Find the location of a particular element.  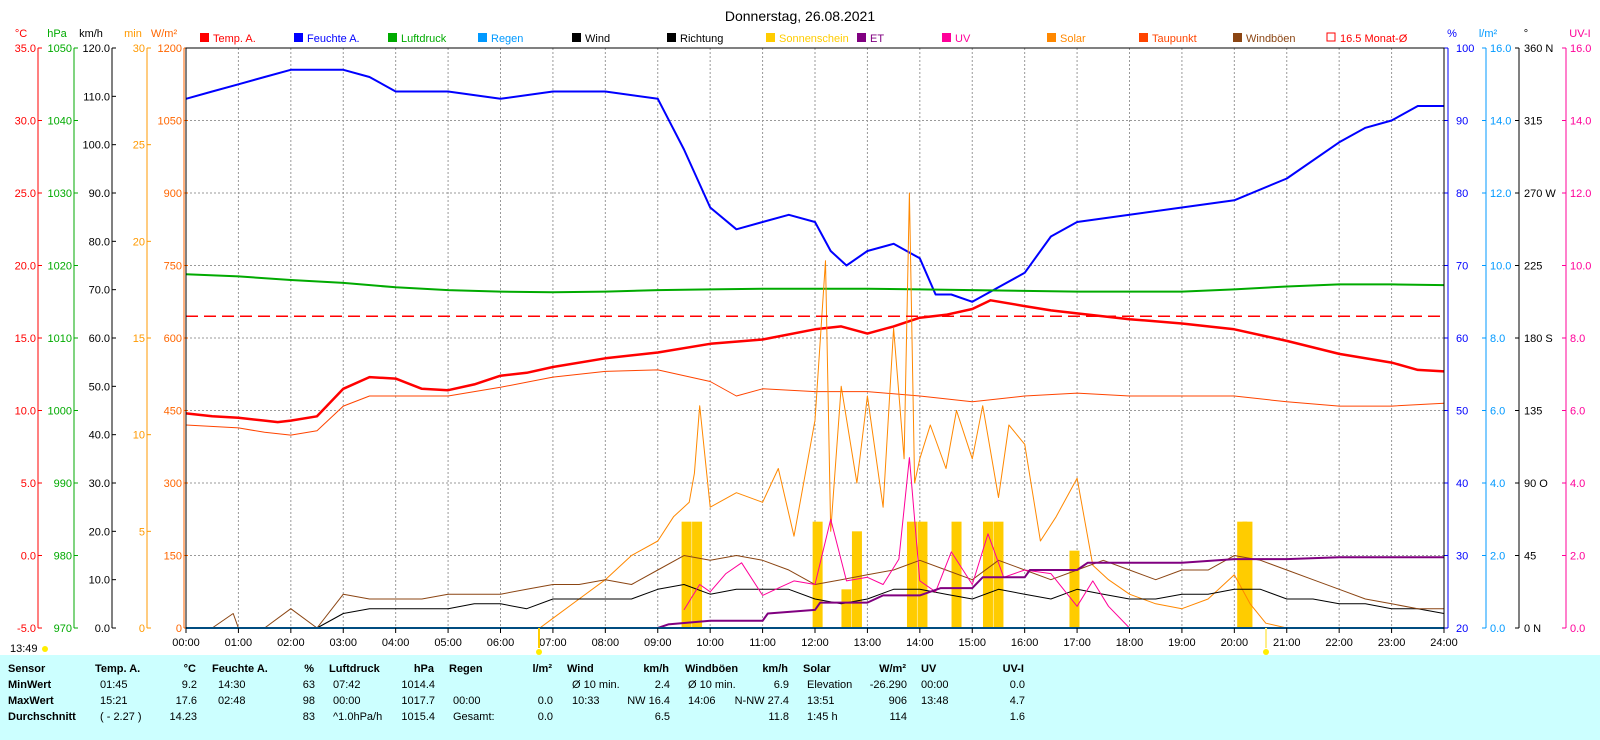

axis-unit: l/m² is located at coordinates (1488, 34).